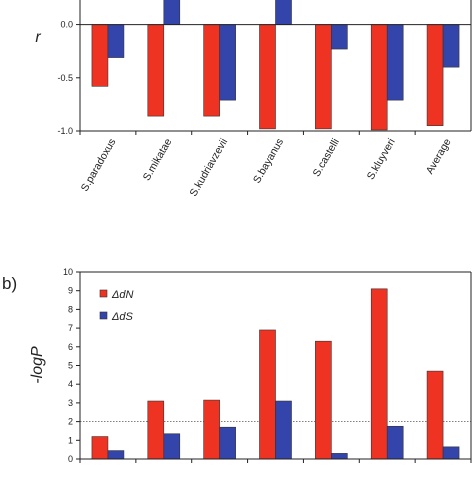 The height and width of the screenshot is (479, 474). What do you see at coordinates (99, 165) in the screenshot?
I see `category-label-0: S.paradoxus` at bounding box center [99, 165].